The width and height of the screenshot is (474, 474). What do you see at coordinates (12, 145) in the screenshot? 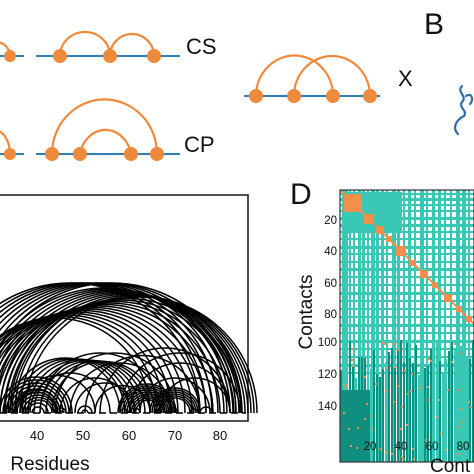
I see `motif-bottom-left-partial` at bounding box center [12, 145].